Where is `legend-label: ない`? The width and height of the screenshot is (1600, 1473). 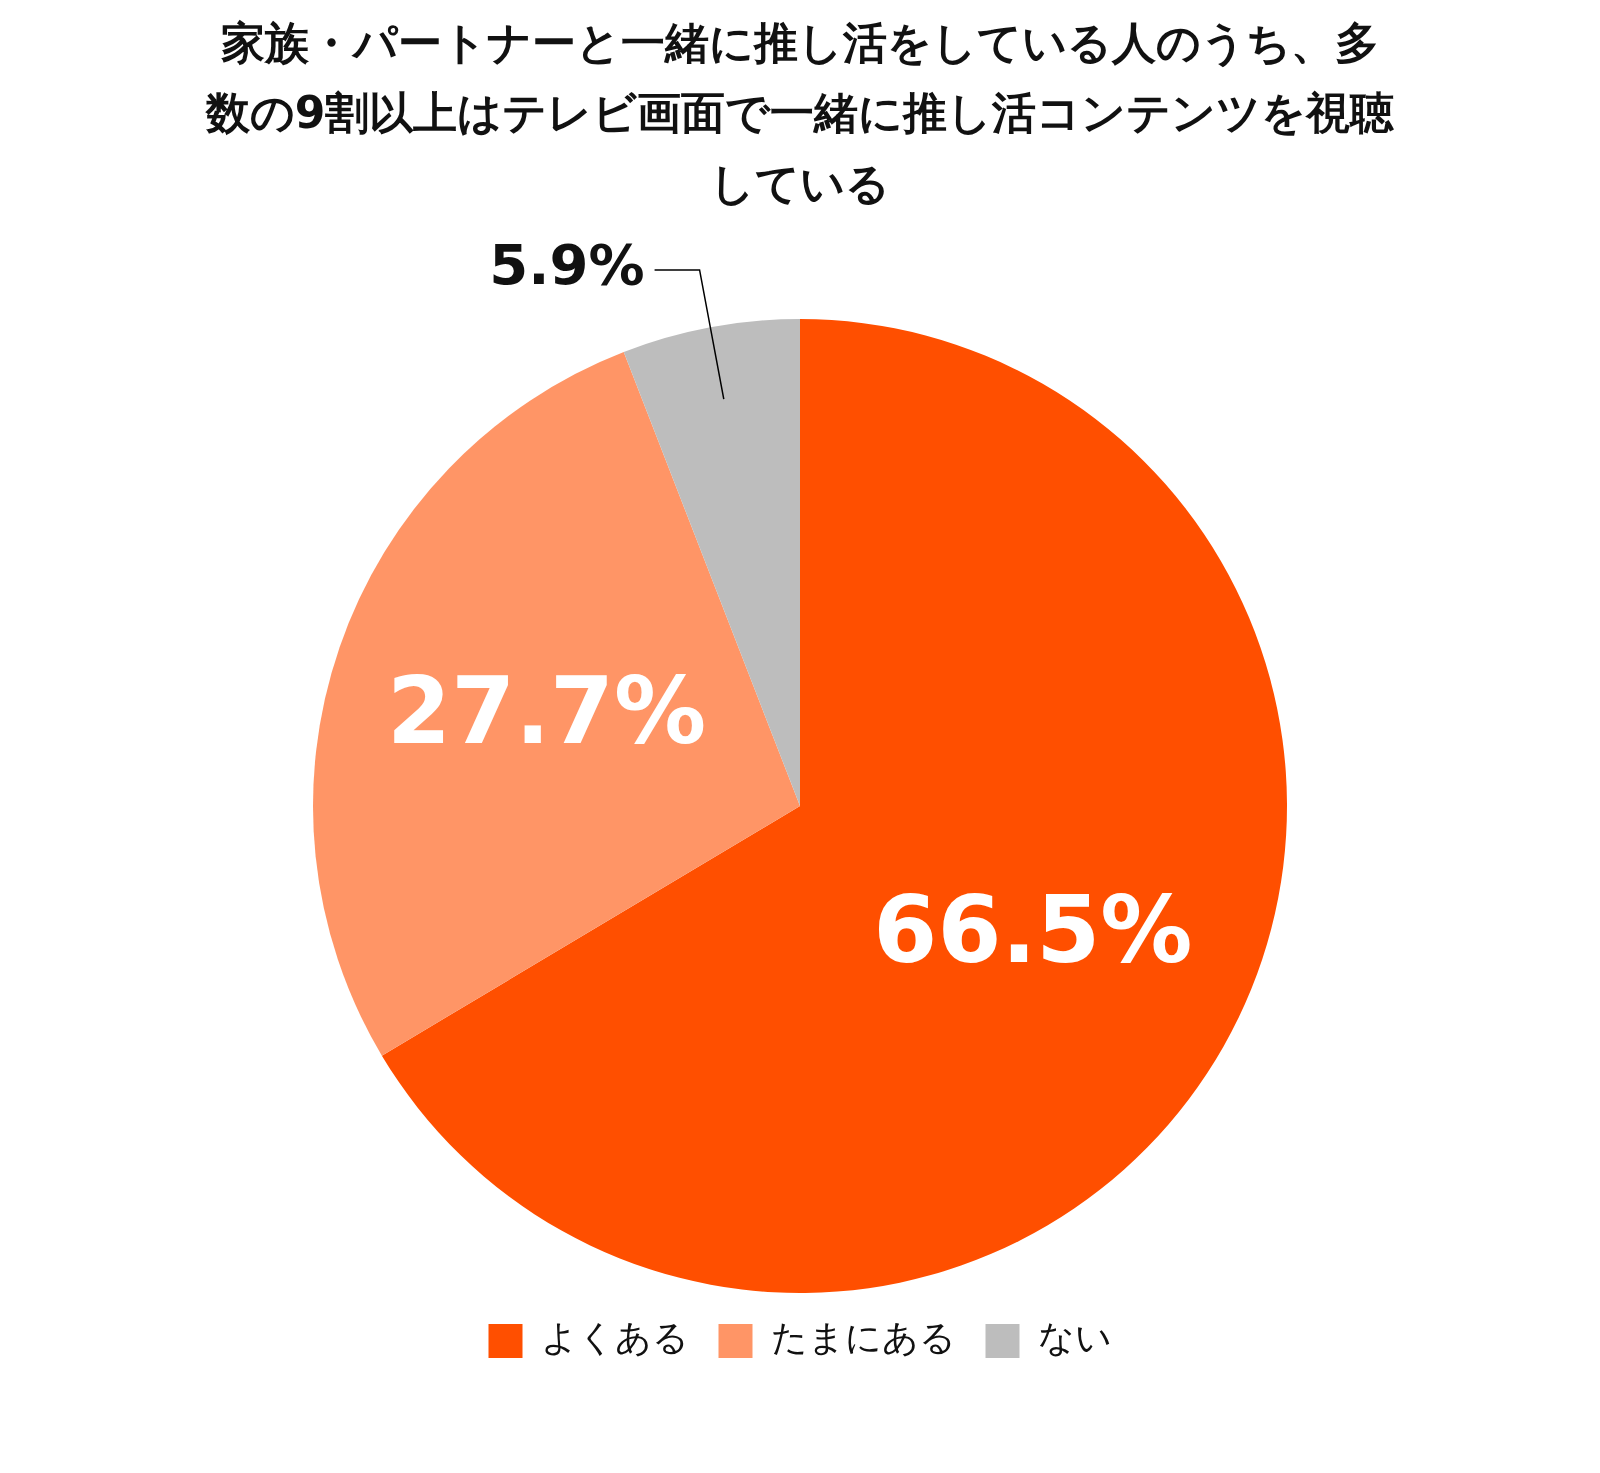
legend-label: ない is located at coordinates (1074, 1338).